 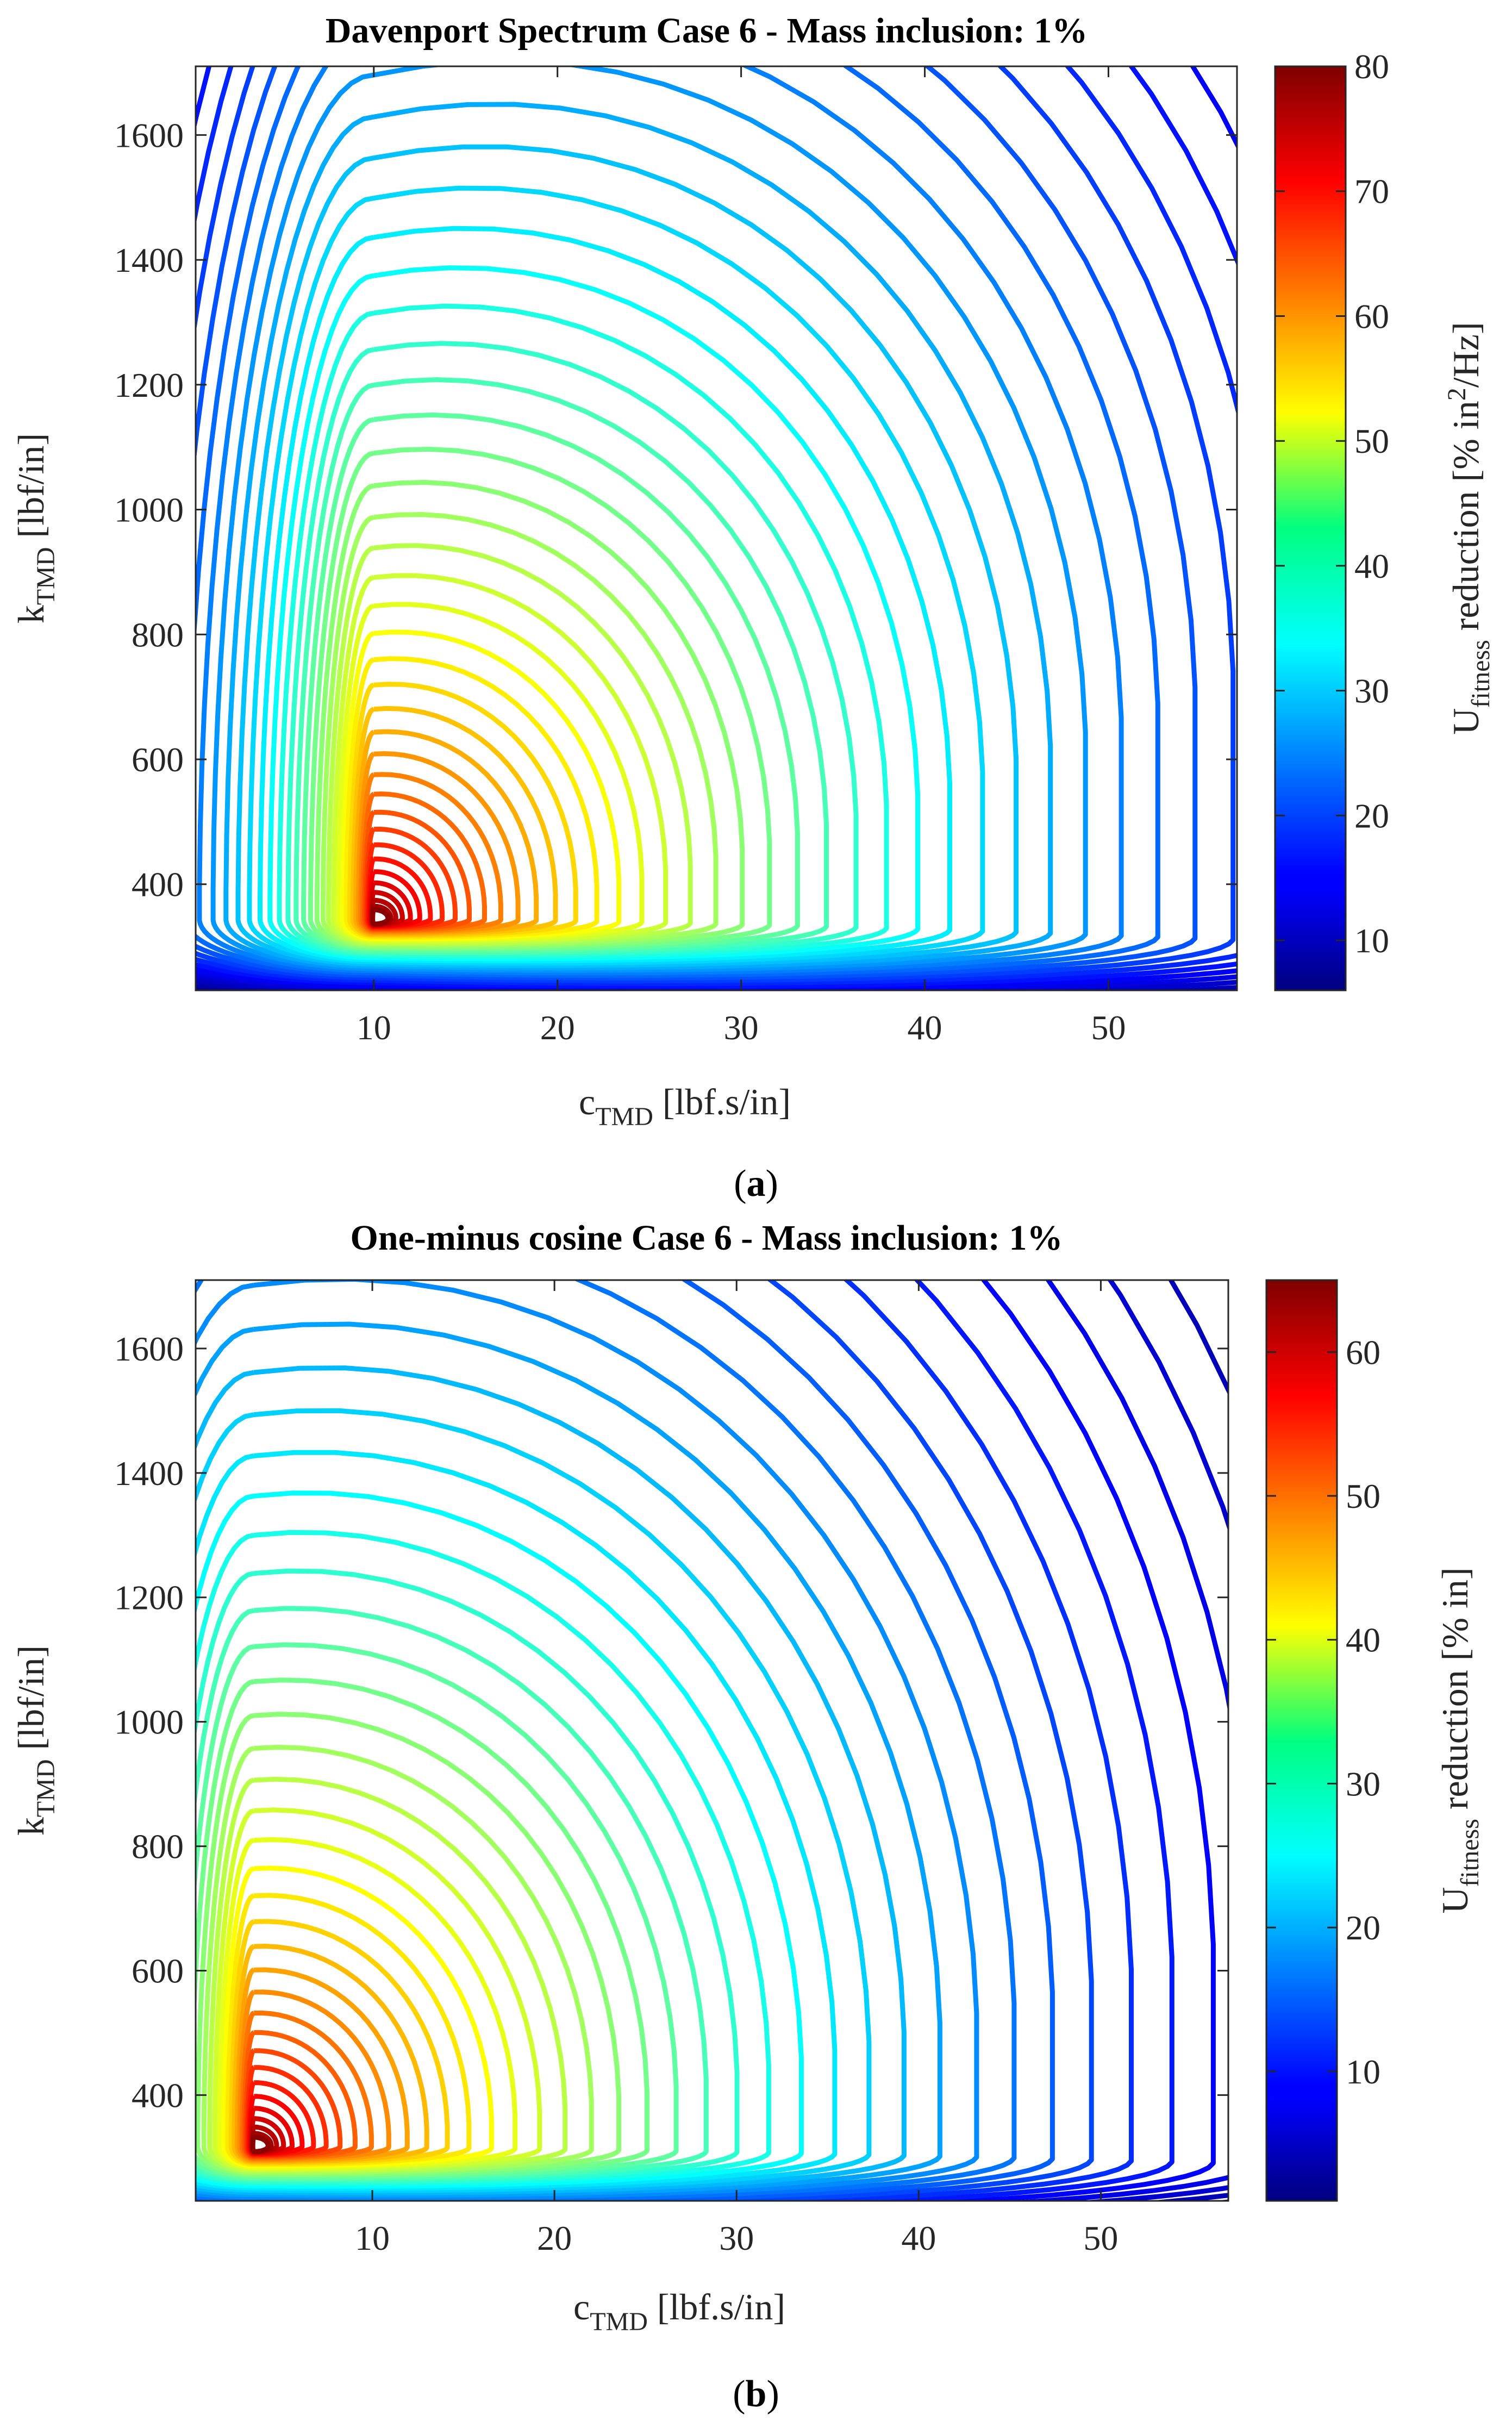 I want to click on colorbar-tick-label: 70, so click(x=1371, y=191).